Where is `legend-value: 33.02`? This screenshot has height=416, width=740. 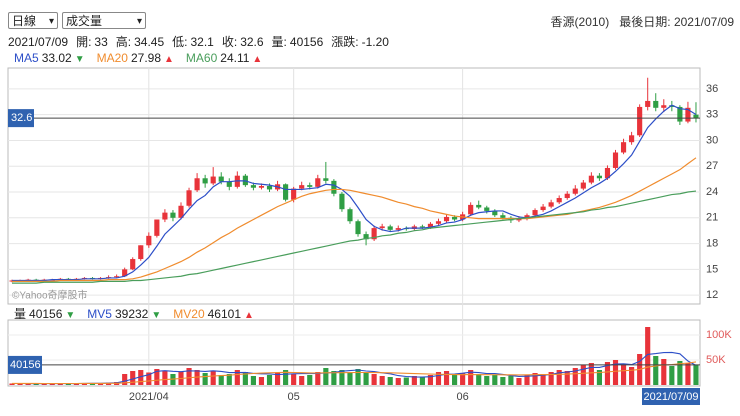 legend-value: 33.02 is located at coordinates (56, 58).